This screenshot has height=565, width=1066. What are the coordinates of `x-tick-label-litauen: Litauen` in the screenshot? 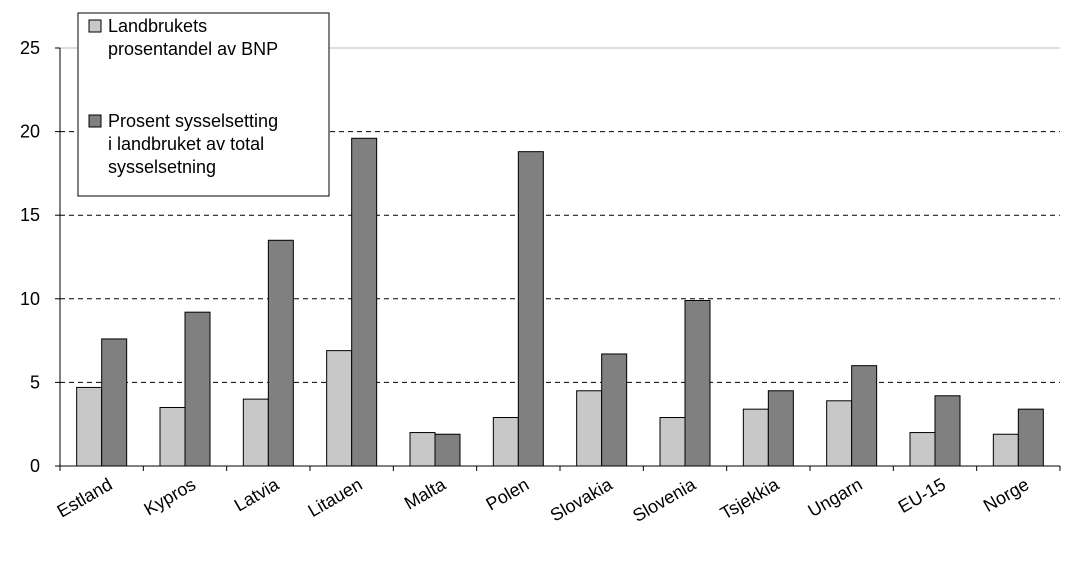 It's located at (335, 497).